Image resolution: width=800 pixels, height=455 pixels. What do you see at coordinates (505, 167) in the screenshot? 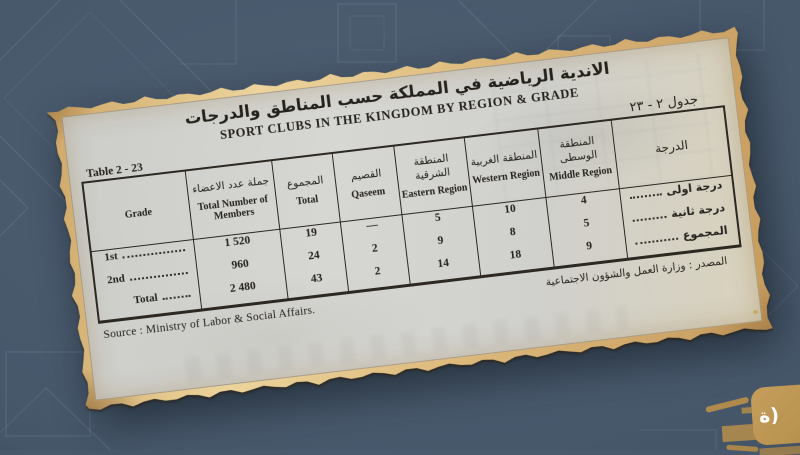
I see `col-header-western: المنطقة الغربية Western Region` at bounding box center [505, 167].